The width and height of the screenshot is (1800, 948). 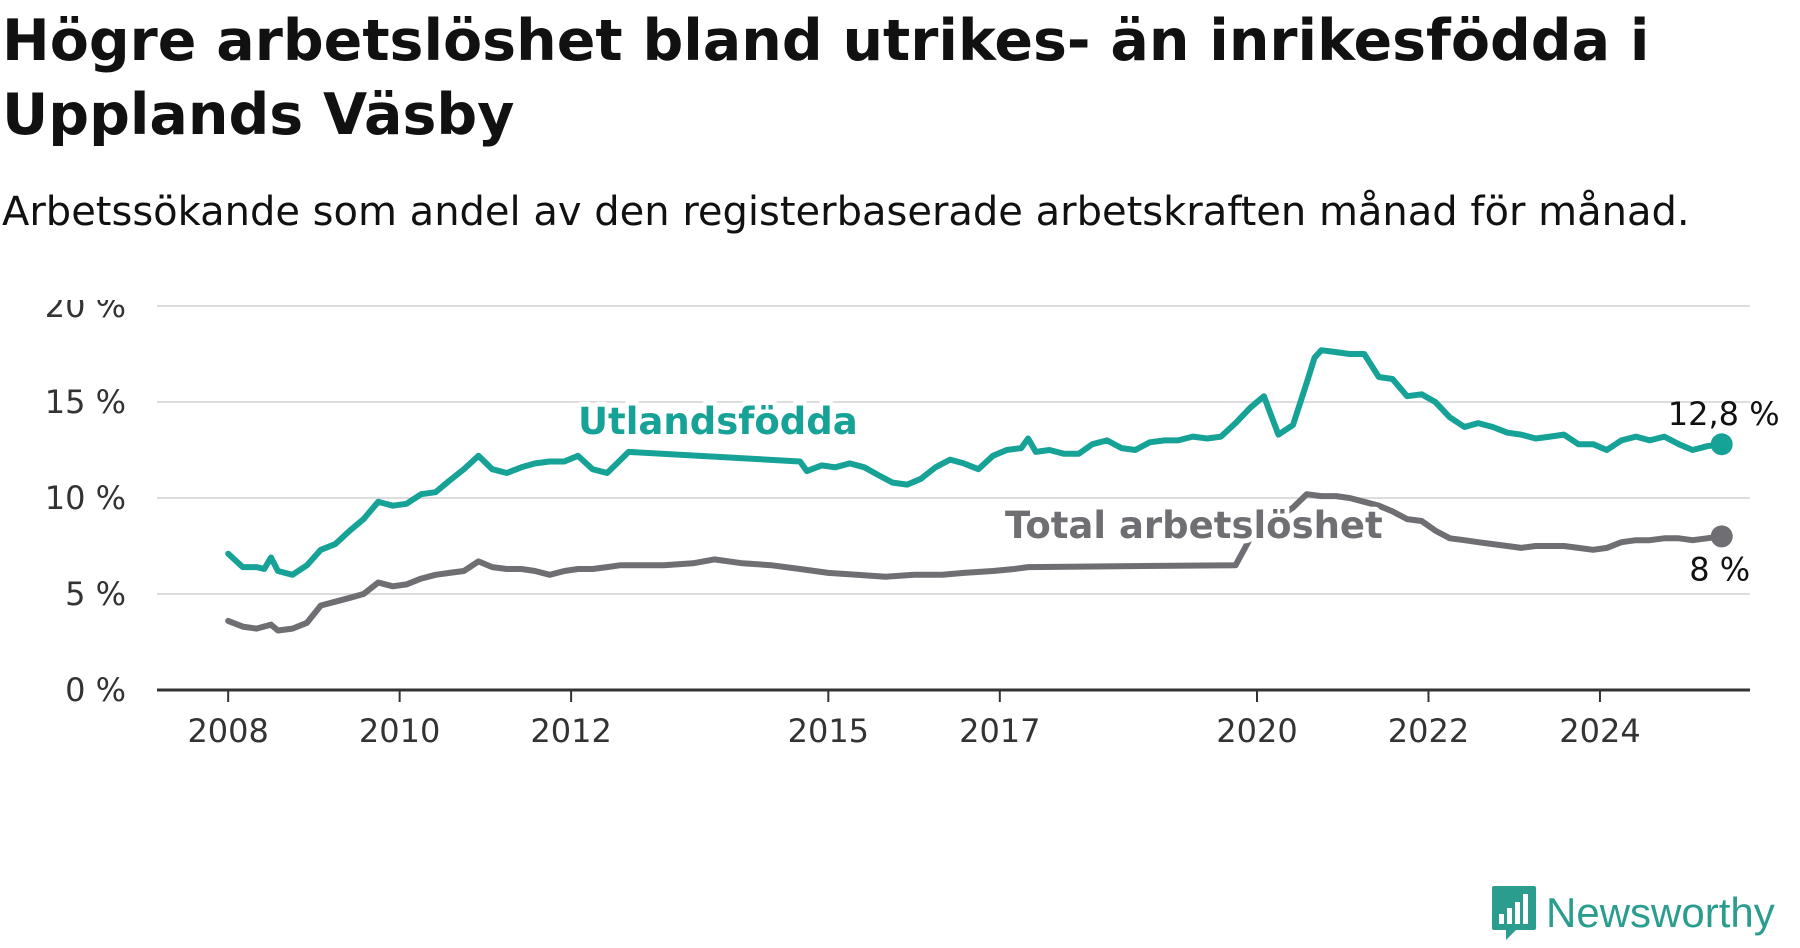 What do you see at coordinates (914, 720) in the screenshot?
I see `x-axis-ticks: 2008 2010 2012 2015 2017 2020 2022 2024` at bounding box center [914, 720].